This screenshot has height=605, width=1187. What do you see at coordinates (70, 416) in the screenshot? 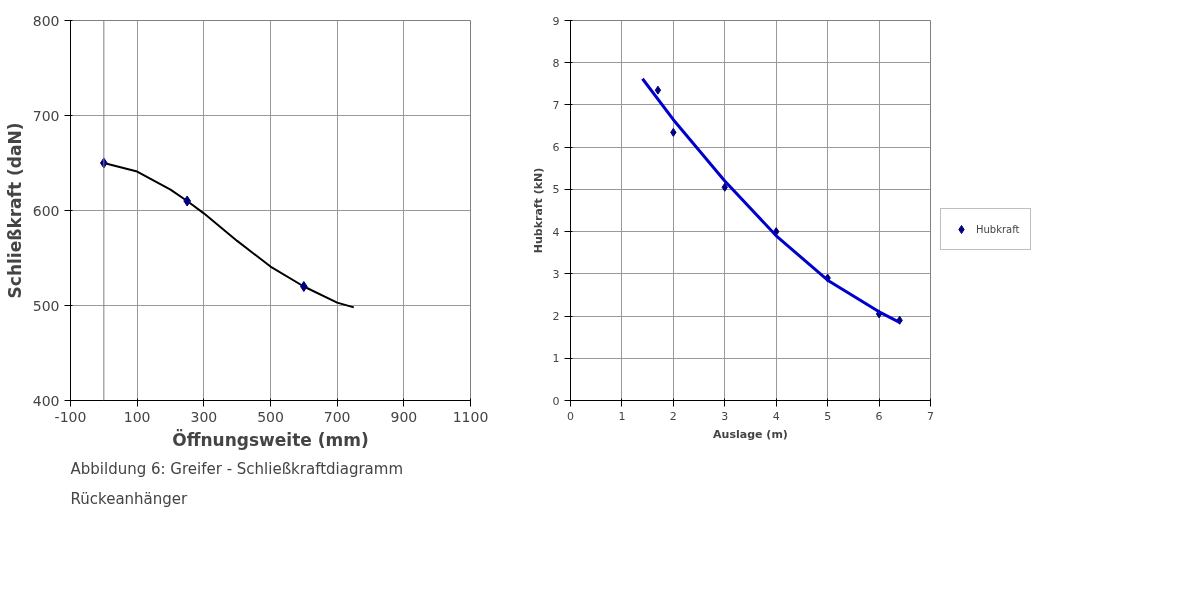
I see `x-tick-label: -100` at bounding box center [70, 416].